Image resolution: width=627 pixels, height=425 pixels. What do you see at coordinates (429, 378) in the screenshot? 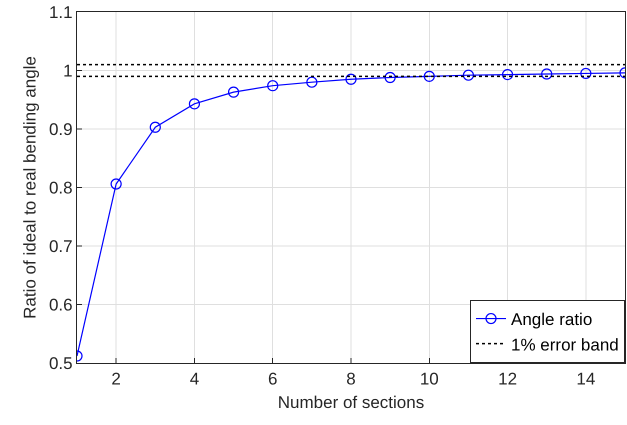
I see `x-tick-label: 10` at bounding box center [429, 378].